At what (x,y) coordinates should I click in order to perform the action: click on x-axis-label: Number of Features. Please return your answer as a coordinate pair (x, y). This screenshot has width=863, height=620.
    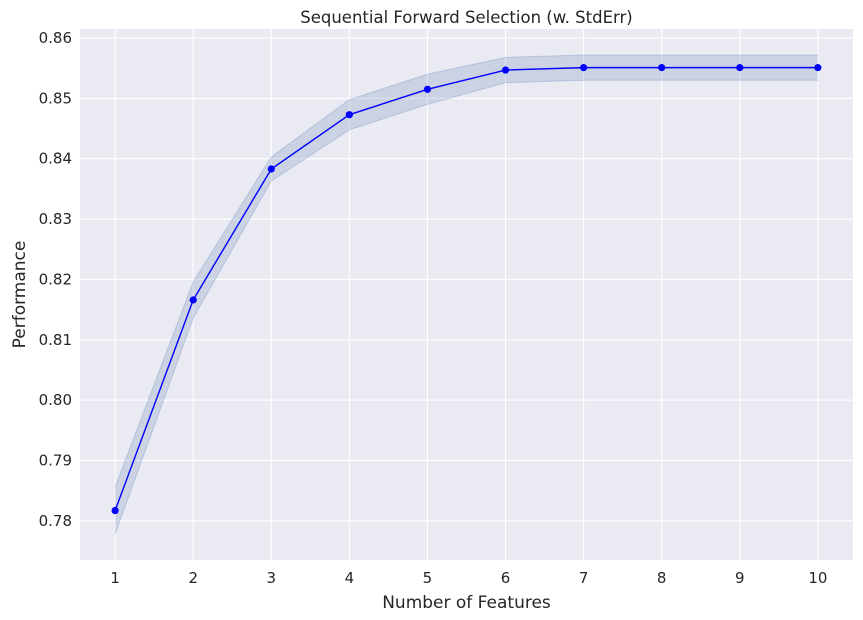
    Looking at the image, I should click on (466, 603).